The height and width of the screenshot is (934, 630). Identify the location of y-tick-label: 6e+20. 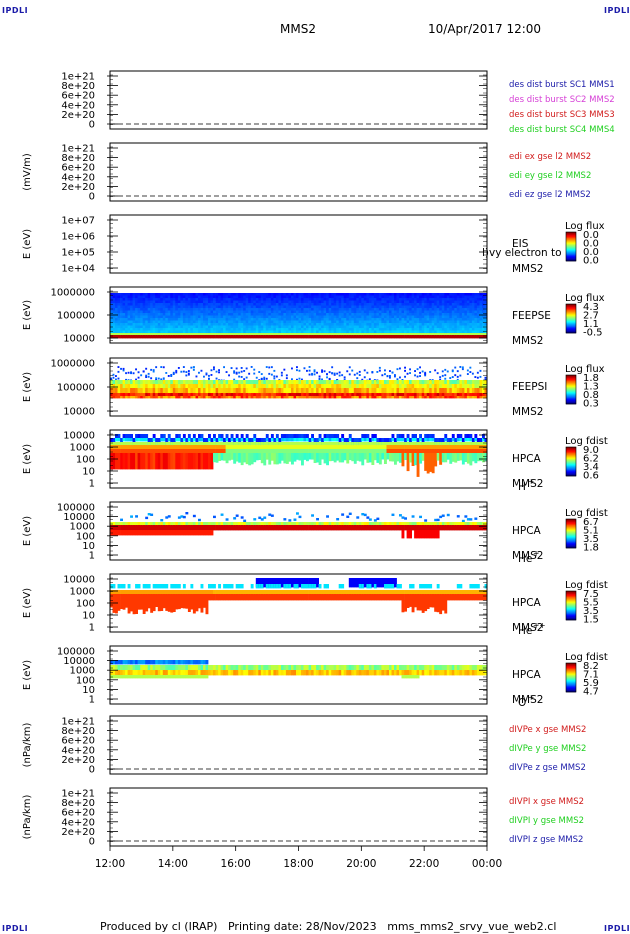
(78, 813).